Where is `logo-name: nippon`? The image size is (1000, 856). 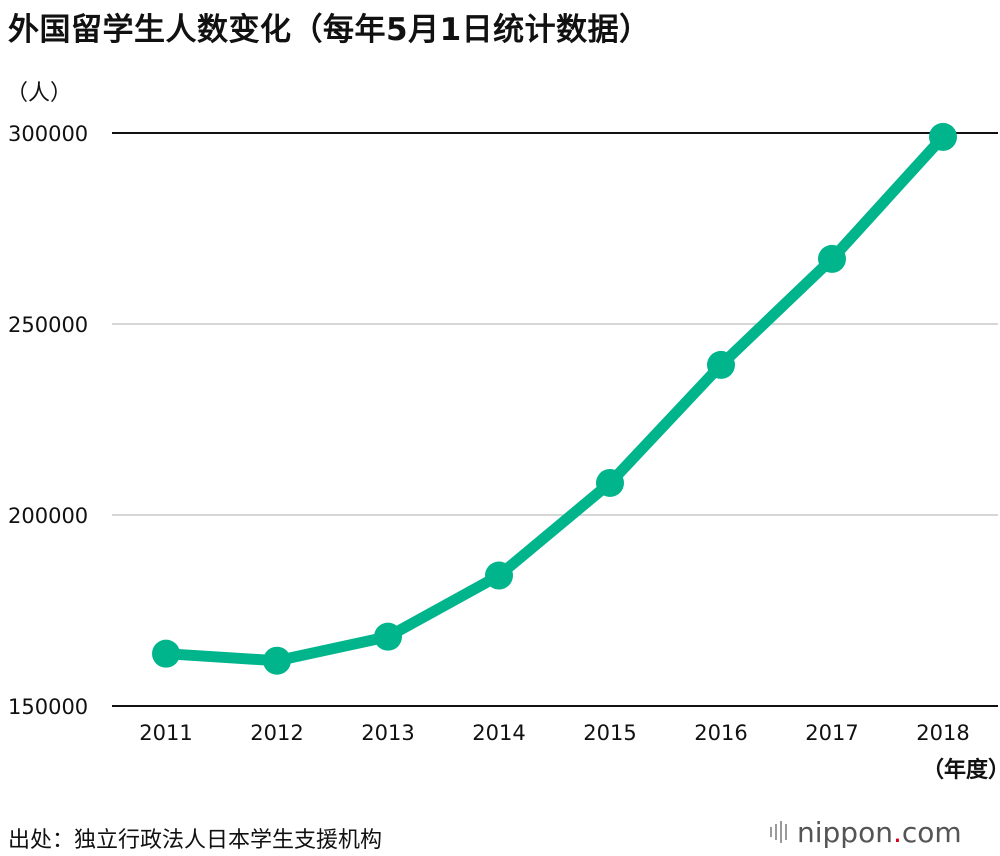 logo-name: nippon is located at coordinates (845, 832).